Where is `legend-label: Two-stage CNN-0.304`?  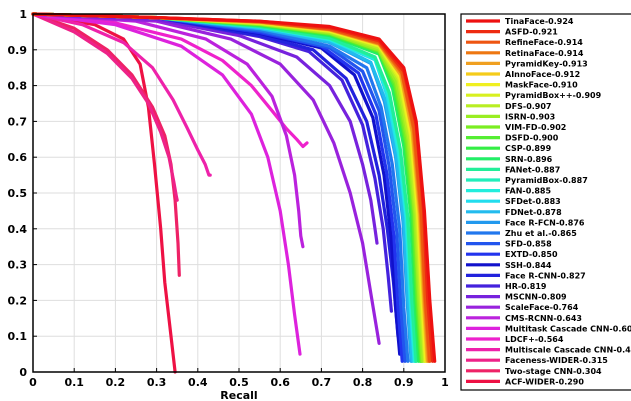 legend-label: Two-stage CNN-0.304 is located at coordinates (553, 371).